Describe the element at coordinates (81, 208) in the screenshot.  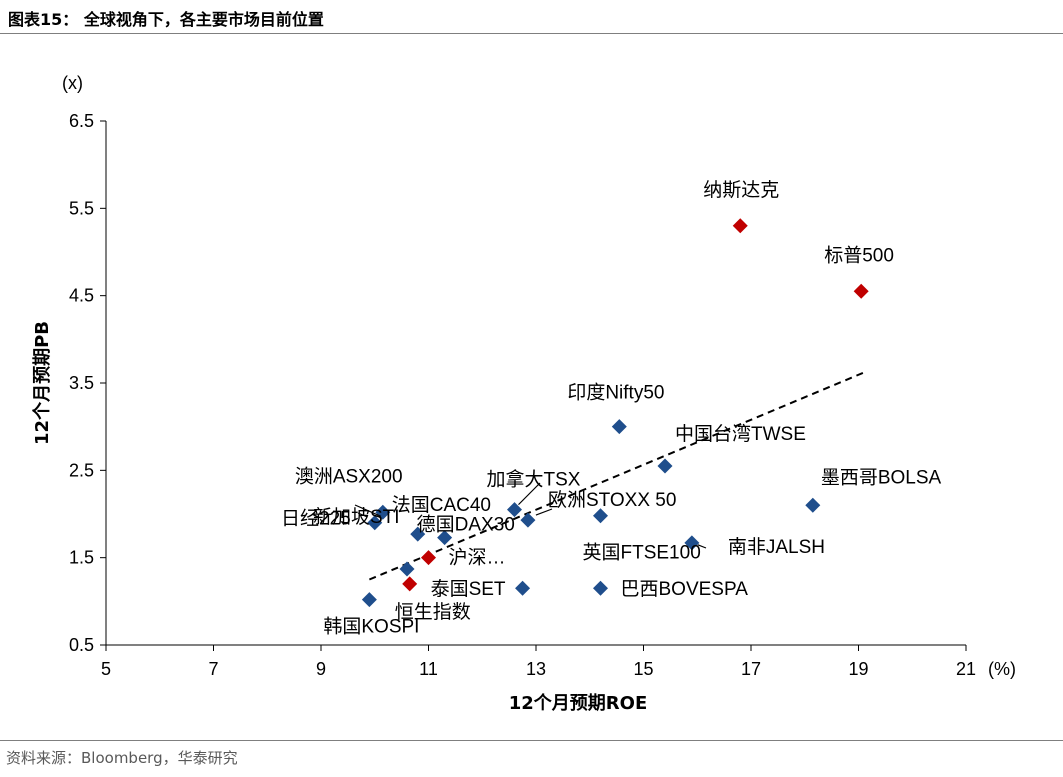
I see `y-tick-label: 5.5` at that location.